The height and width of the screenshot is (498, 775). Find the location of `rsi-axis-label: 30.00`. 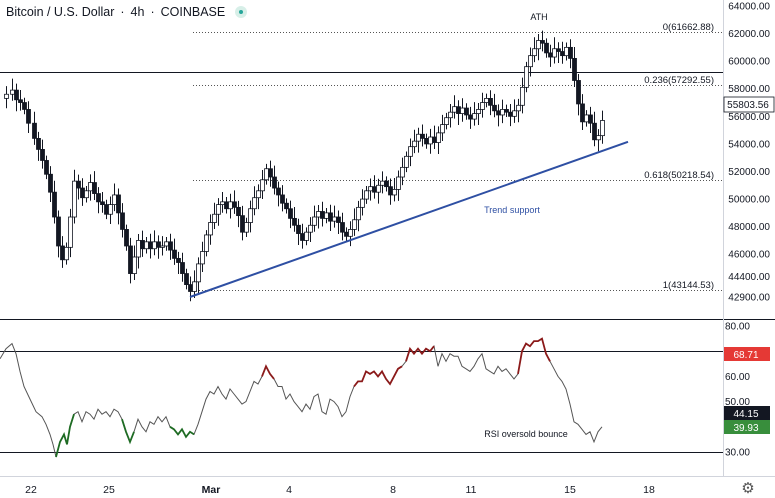

rsi-axis-label: 30.00 is located at coordinates (737, 453).